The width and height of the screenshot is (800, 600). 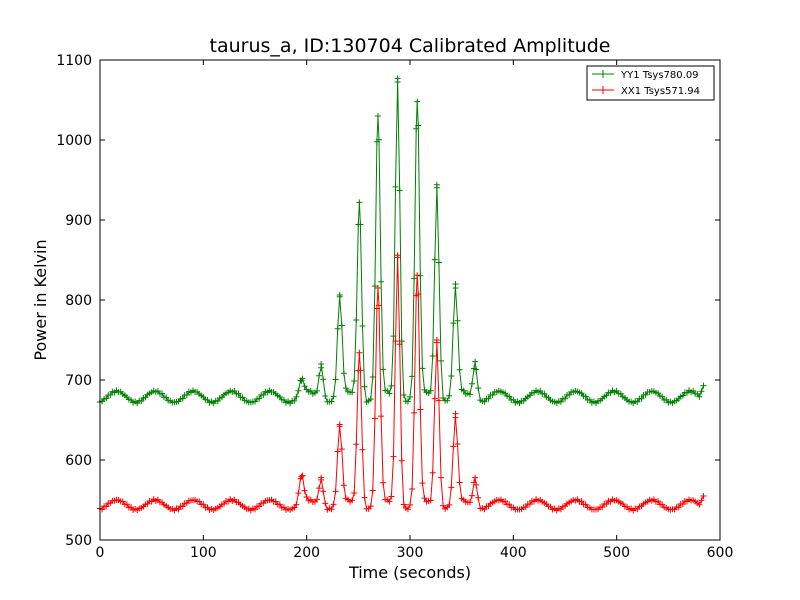 What do you see at coordinates (410, 46) in the screenshot?
I see `chart-title: taurus_a, ID:130704 Calibrated Amplitude` at bounding box center [410, 46].